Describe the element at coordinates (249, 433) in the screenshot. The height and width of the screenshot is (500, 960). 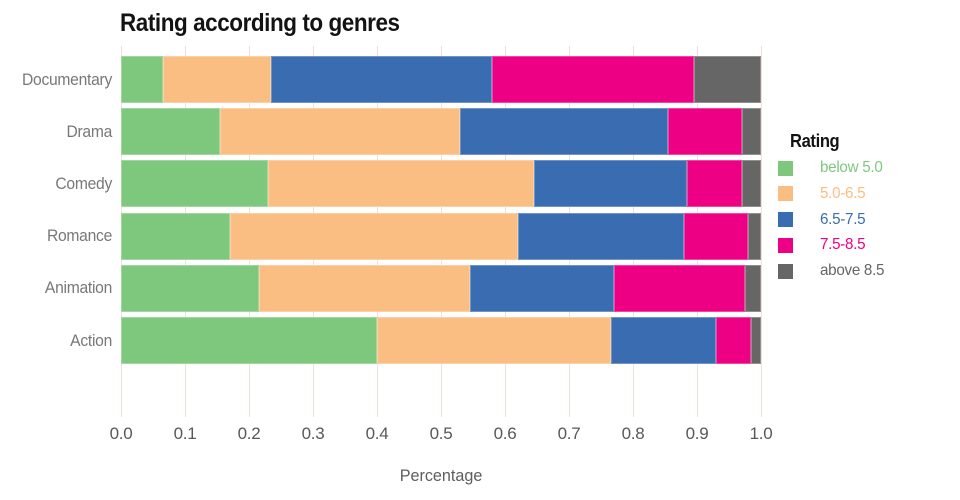
I see `x-tick-0.2: 0.2` at that location.